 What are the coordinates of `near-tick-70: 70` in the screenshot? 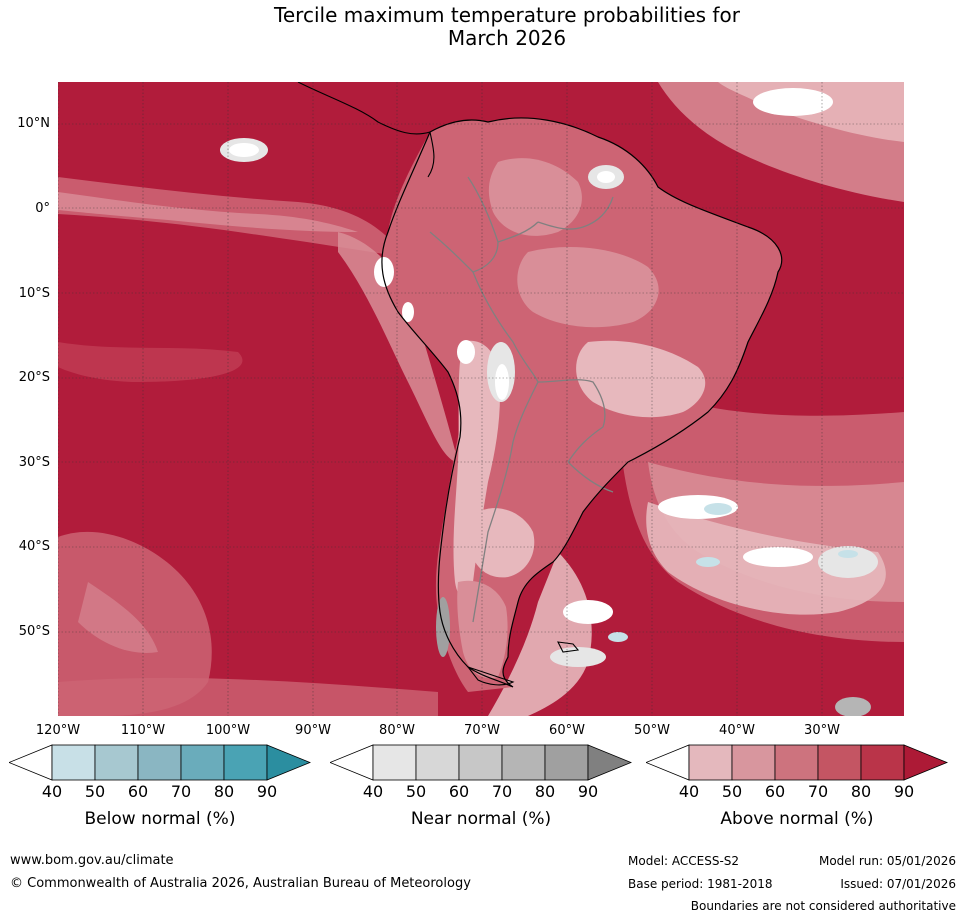 It's located at (502, 791).